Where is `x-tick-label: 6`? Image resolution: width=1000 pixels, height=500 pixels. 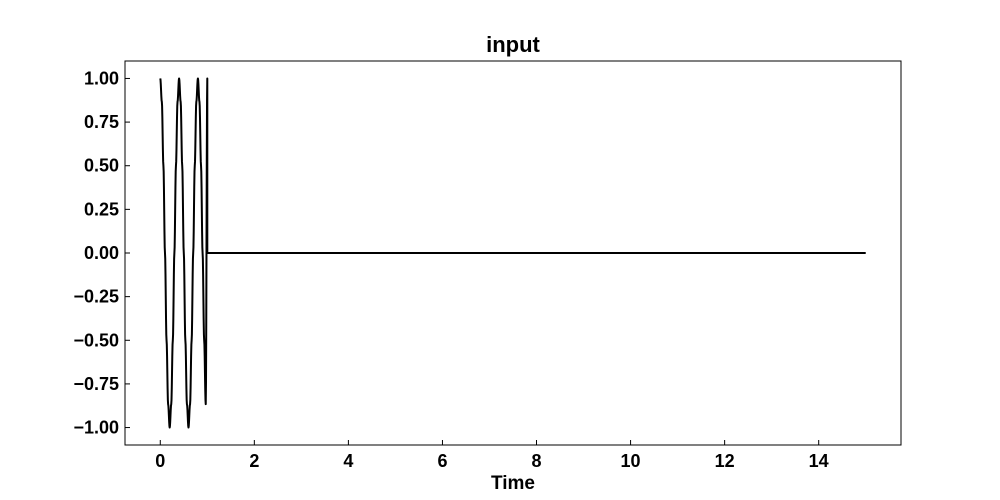
x-tick-label: 6 is located at coordinates (442, 461).